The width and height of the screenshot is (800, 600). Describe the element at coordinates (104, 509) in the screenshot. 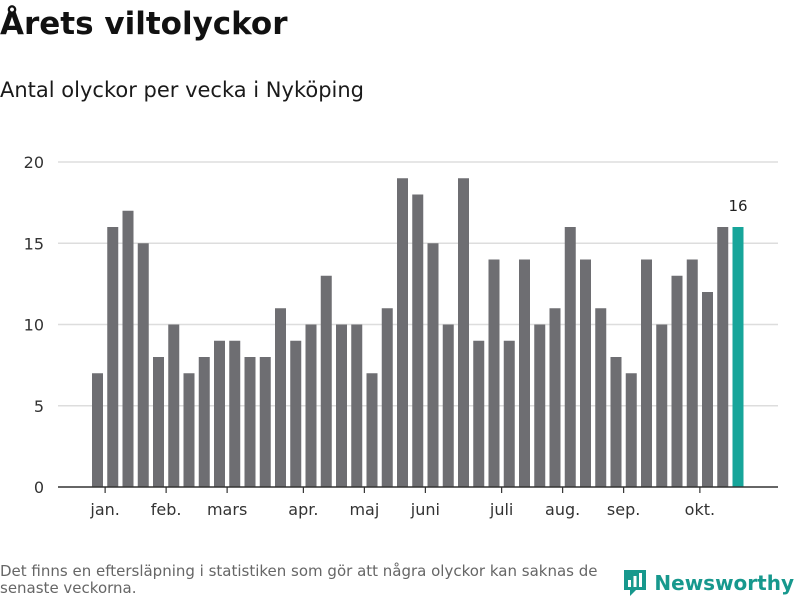

I see `x-tick-label: jan.` at that location.